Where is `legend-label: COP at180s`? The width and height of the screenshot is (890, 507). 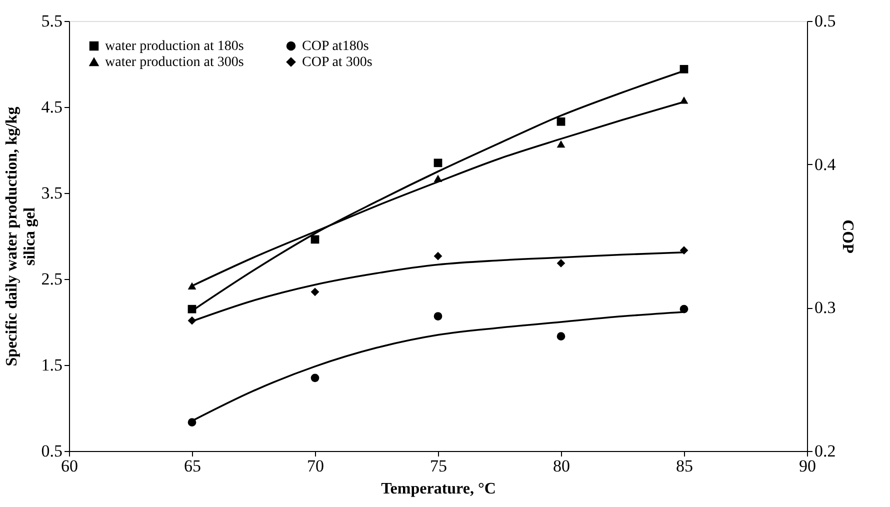 legend-label: COP at180s is located at coordinates (335, 46).